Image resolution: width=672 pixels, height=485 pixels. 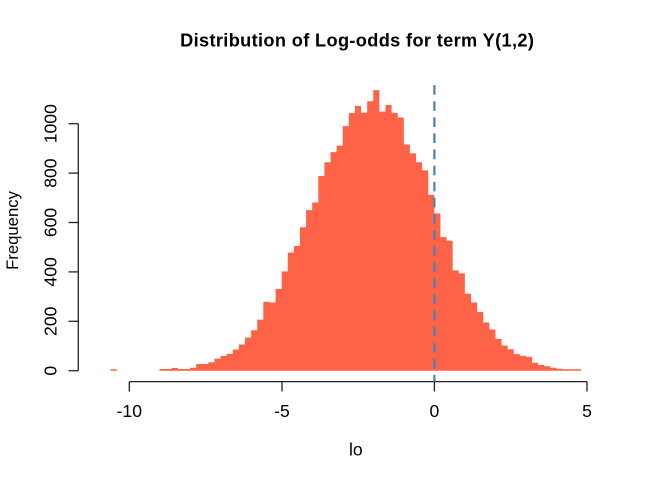 What do you see at coordinates (587, 411) in the screenshot?
I see `svg-text: 5` at bounding box center [587, 411].